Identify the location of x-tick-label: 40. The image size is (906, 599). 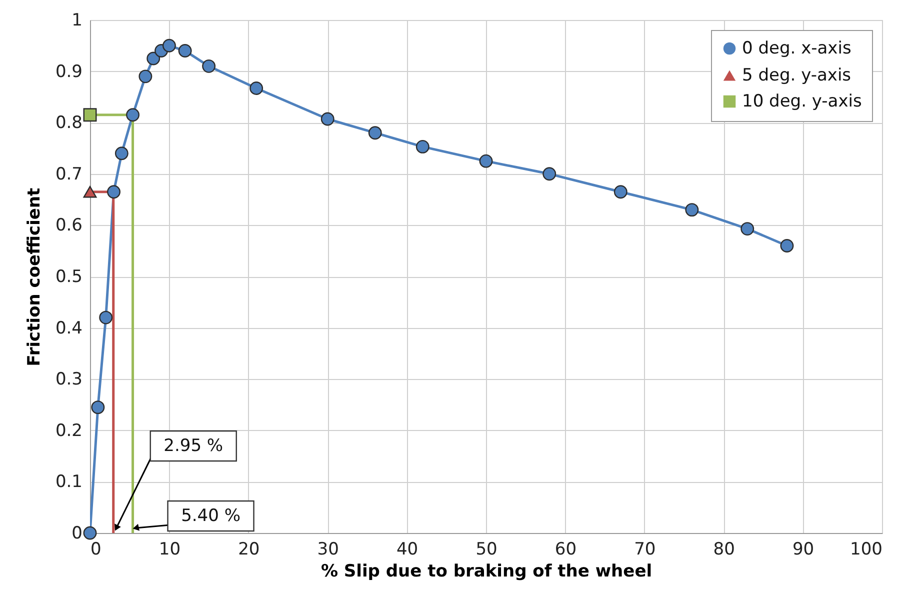
(407, 550).